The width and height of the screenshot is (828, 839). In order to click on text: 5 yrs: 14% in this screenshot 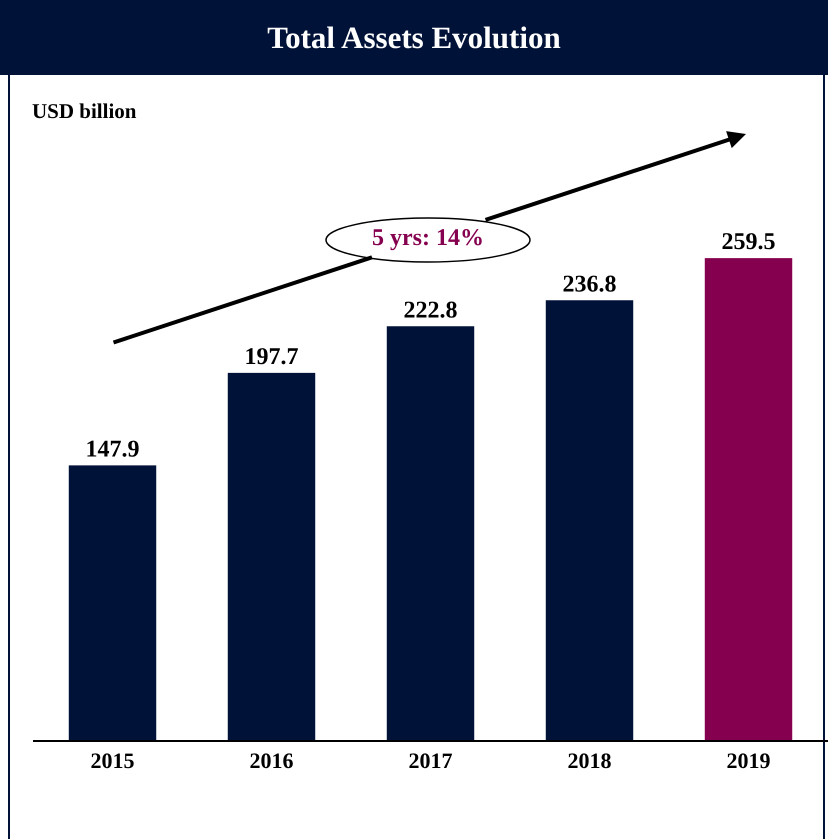, I will do `click(428, 238)`.